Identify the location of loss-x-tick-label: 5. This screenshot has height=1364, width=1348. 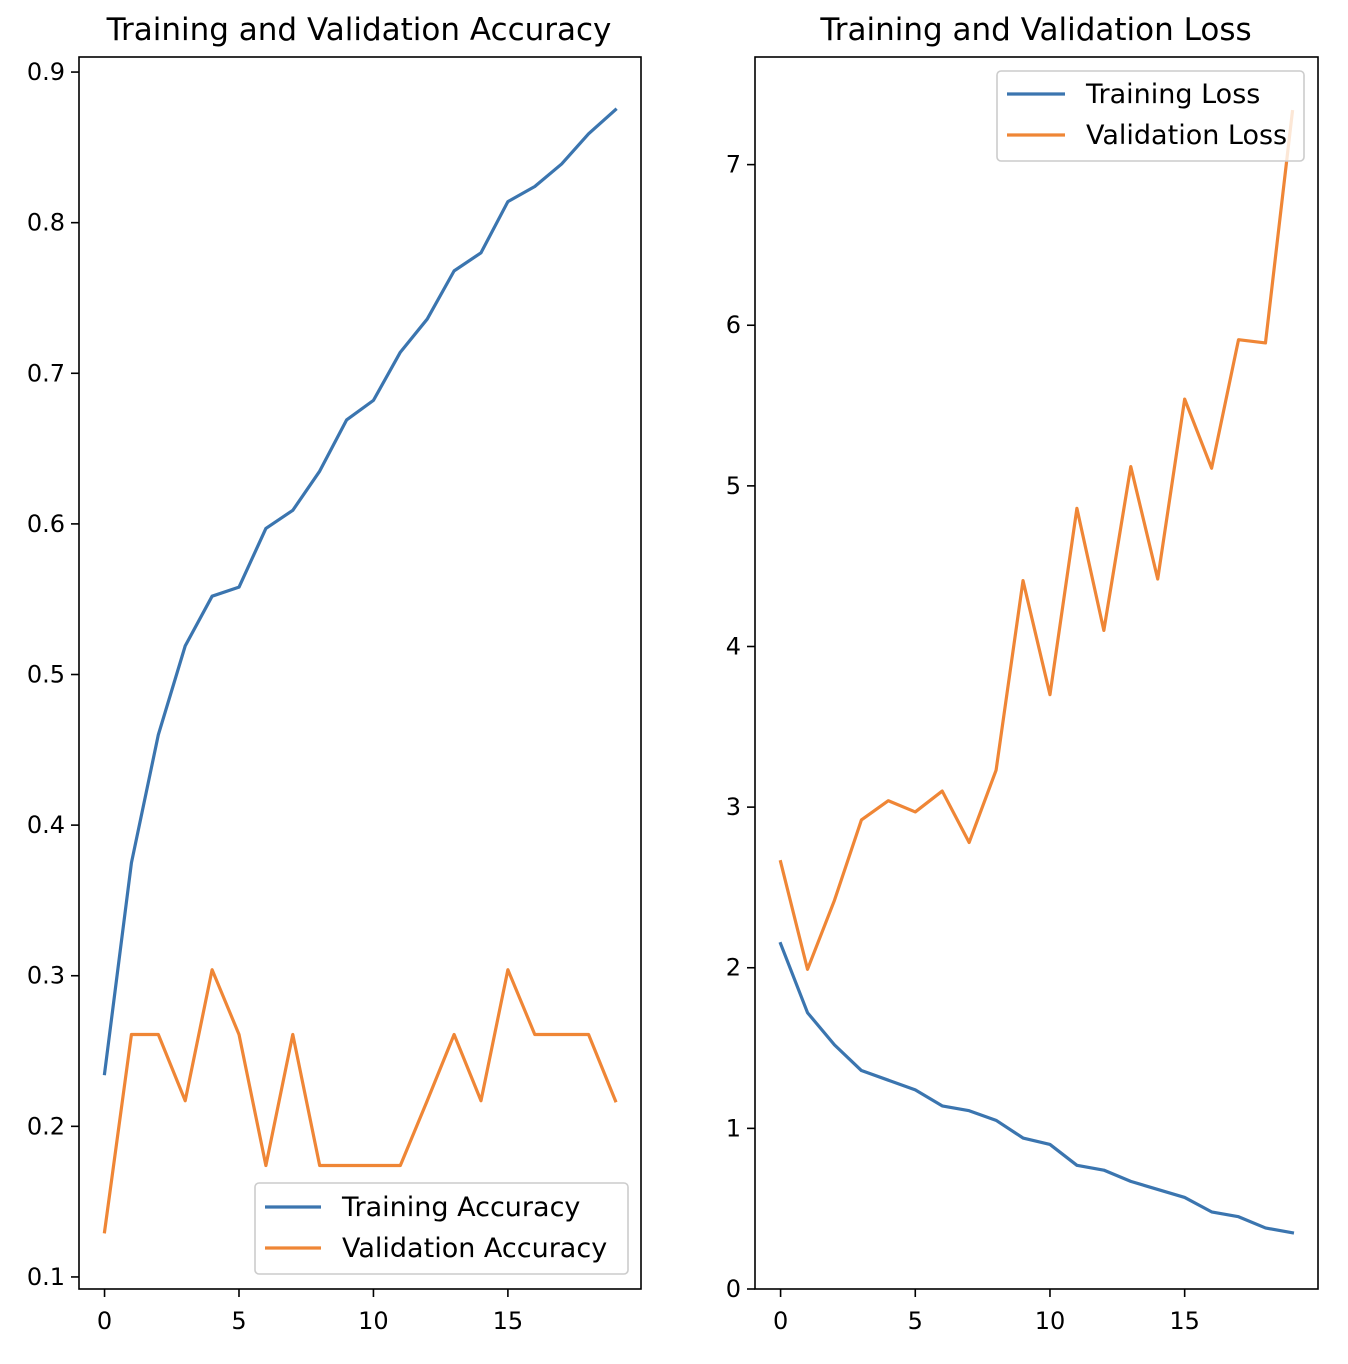
(915, 1321).